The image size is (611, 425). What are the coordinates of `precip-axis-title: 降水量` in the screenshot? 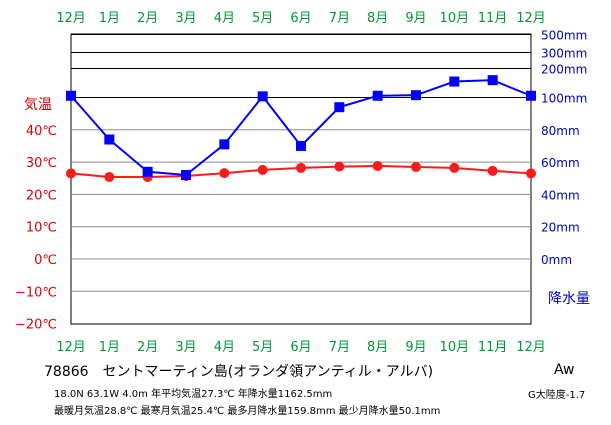 It's located at (569, 299).